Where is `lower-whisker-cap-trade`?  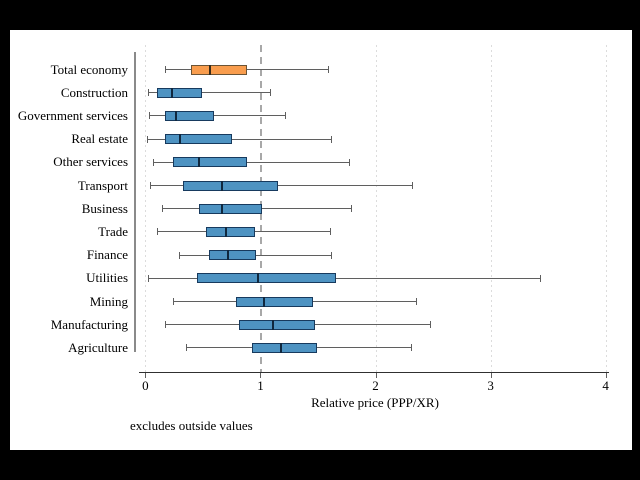 lower-whisker-cap-trade is located at coordinates (157, 232).